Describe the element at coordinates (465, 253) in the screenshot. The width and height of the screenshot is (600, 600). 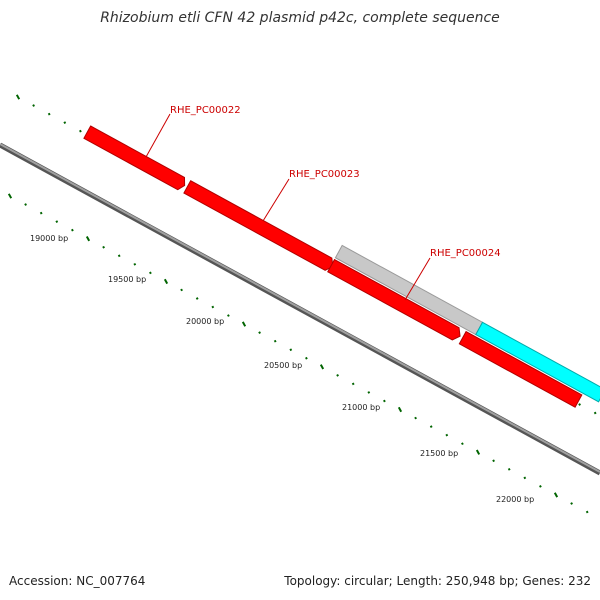
I see `gene-label-rhe-pc00024: RHE_PC00024` at that location.